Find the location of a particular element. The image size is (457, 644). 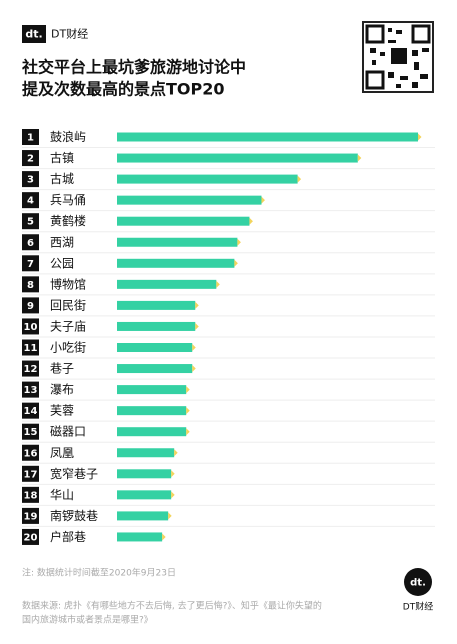

footer-logo-mark: dt. is located at coordinates (418, 583).